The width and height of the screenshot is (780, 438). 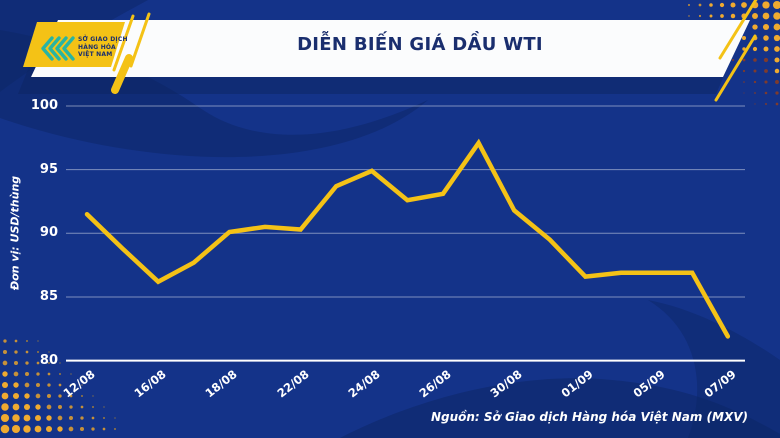 What do you see at coordinates (131, 53) in the screenshot?
I see `left-slash-decor` at bounding box center [131, 53].